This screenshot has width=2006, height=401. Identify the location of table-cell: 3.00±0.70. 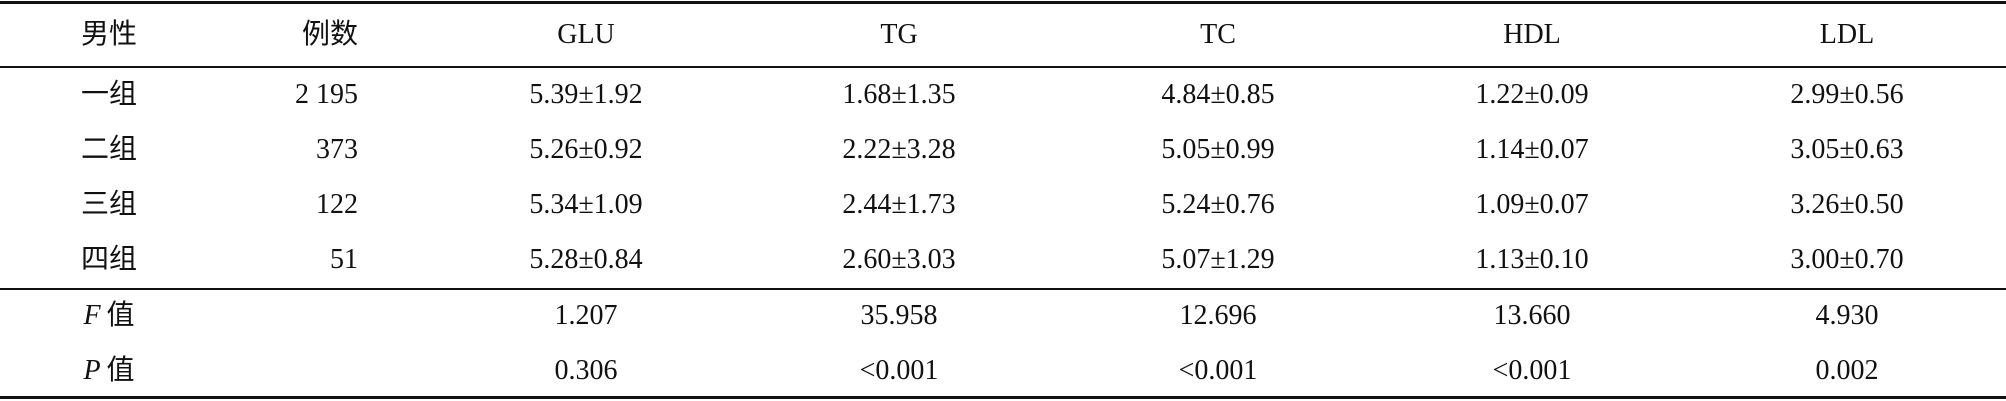
(1847, 259).